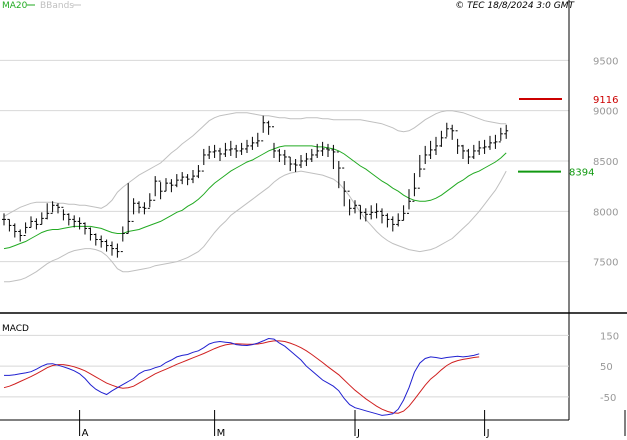  I want to click on price-tick-label: 9000, so click(605, 112).